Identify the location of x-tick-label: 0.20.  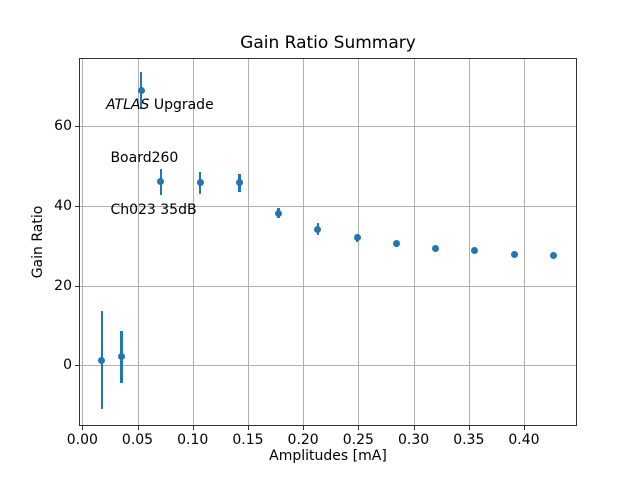
(303, 440).